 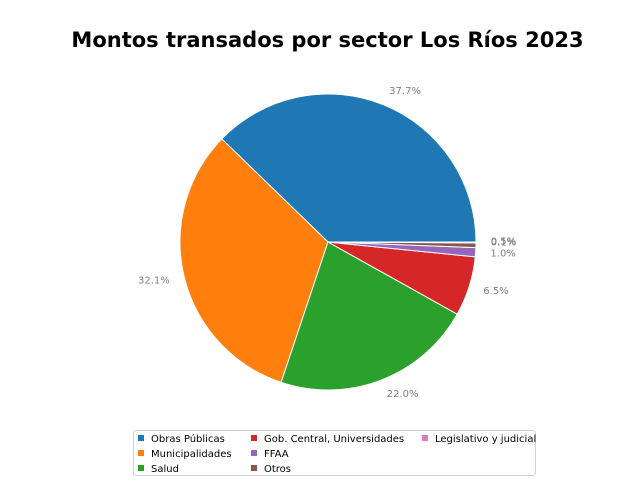 What do you see at coordinates (403, 394) in the screenshot?
I see `slice-pct-label-2: 22.0%` at bounding box center [403, 394].